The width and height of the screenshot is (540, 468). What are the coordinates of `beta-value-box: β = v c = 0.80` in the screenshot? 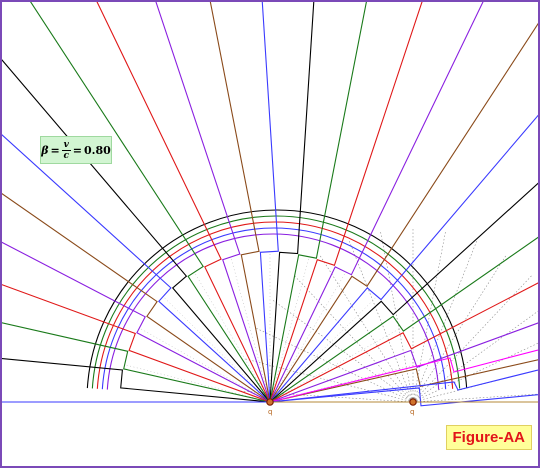 It's located at (76, 150).